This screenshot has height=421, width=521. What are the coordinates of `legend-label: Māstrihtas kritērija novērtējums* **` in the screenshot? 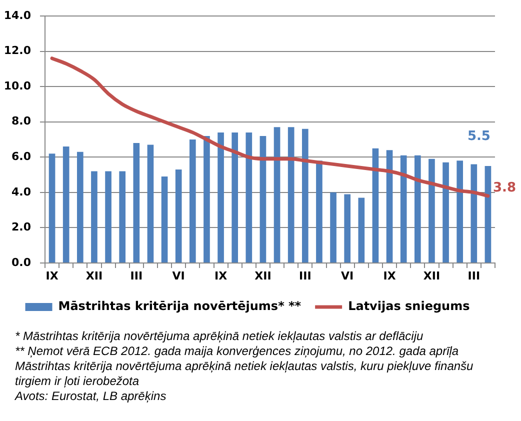 It's located at (180, 306).